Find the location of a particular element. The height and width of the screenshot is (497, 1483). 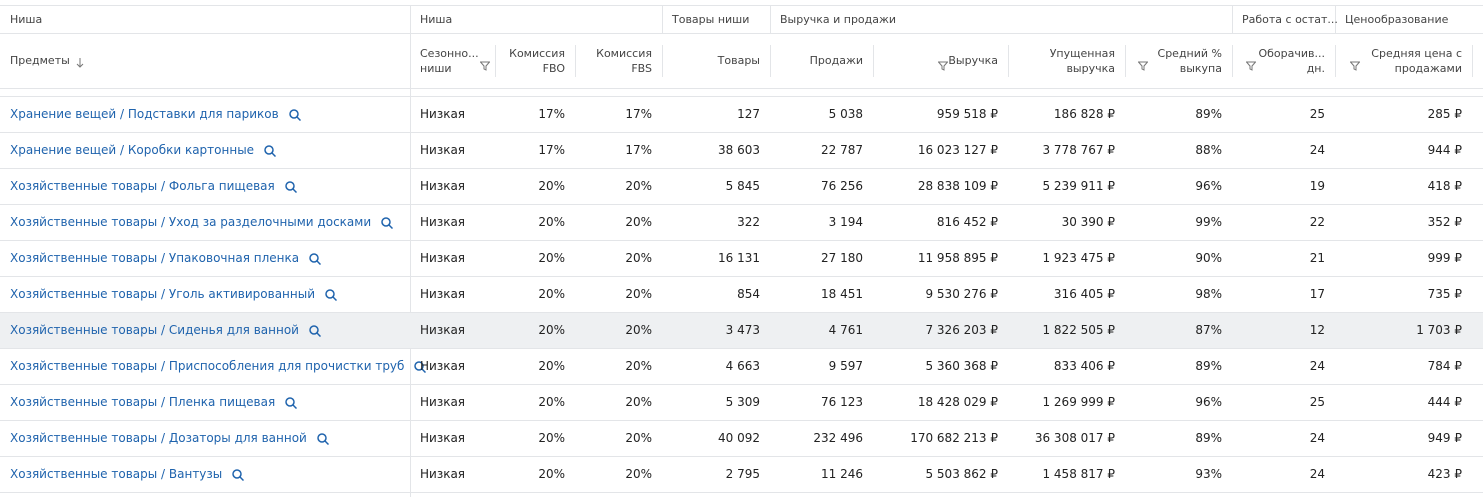

cell-value: 76 256 is located at coordinates (842, 186).